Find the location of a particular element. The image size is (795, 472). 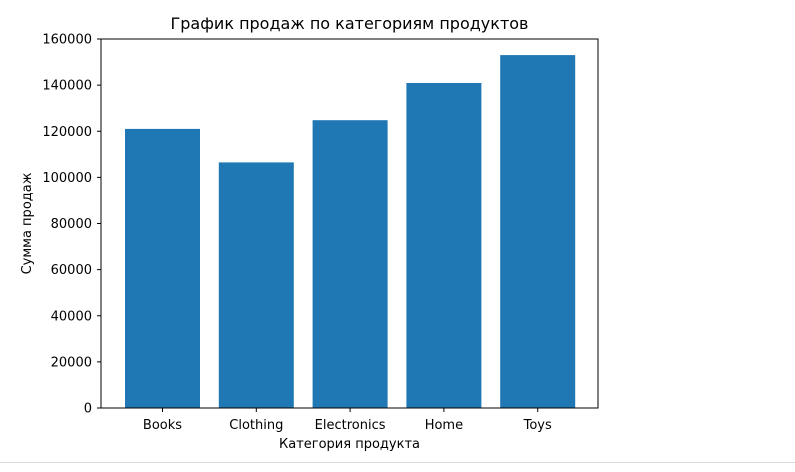

x-tick-label: Clothing is located at coordinates (256, 425).